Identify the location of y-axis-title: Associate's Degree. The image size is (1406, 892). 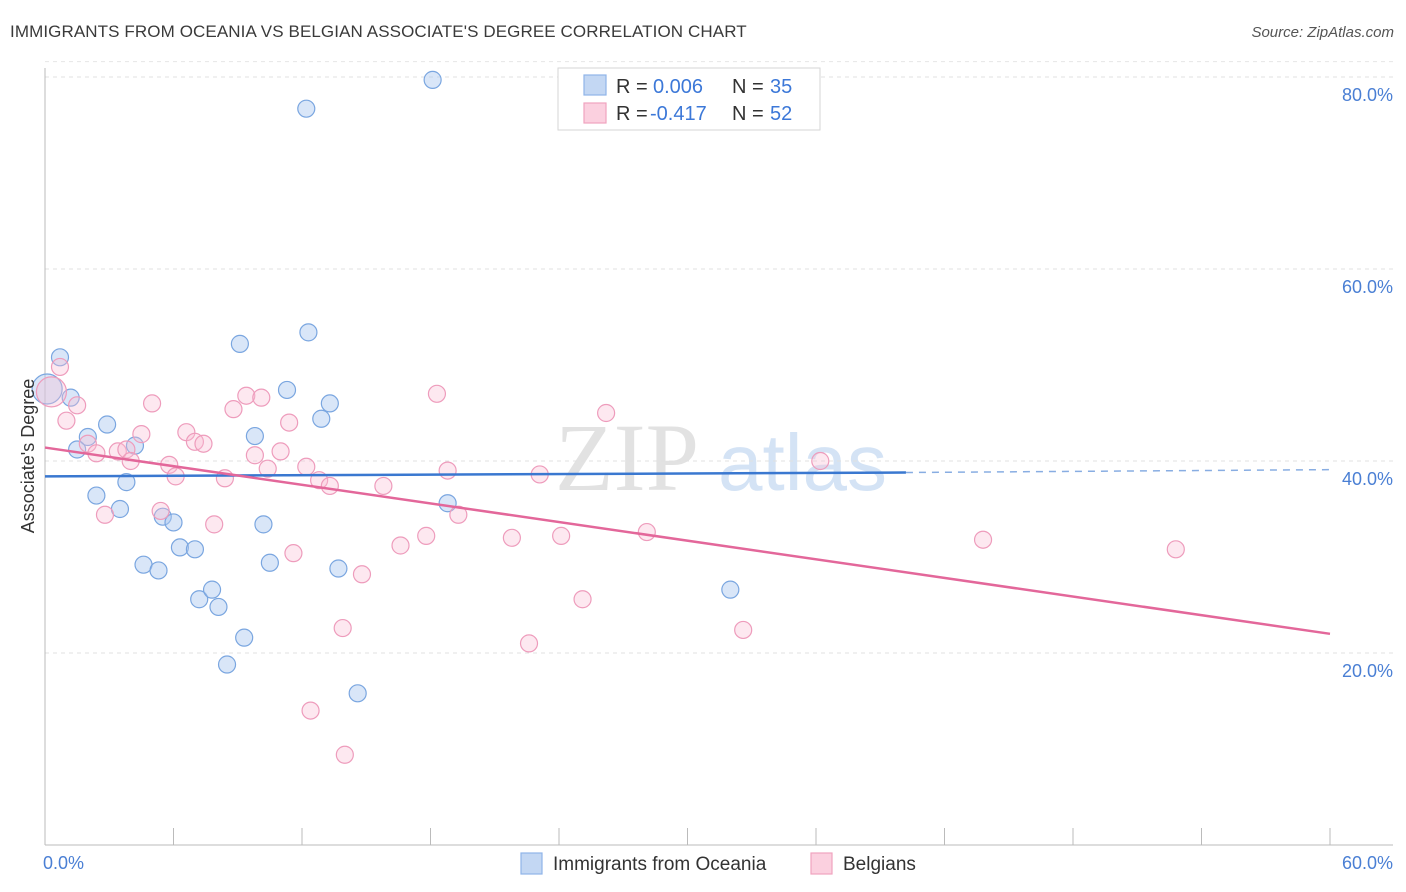
(28, 456).